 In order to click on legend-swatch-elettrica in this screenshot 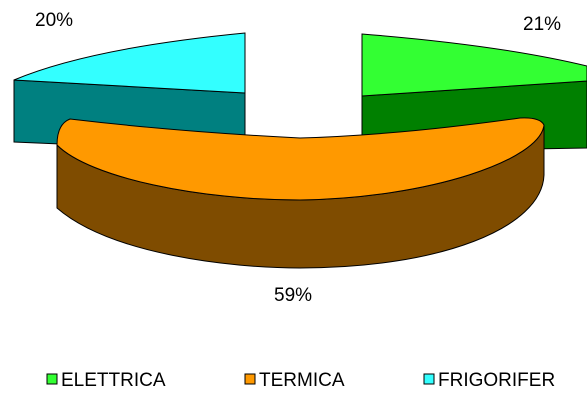, I will do `click(52, 379)`.